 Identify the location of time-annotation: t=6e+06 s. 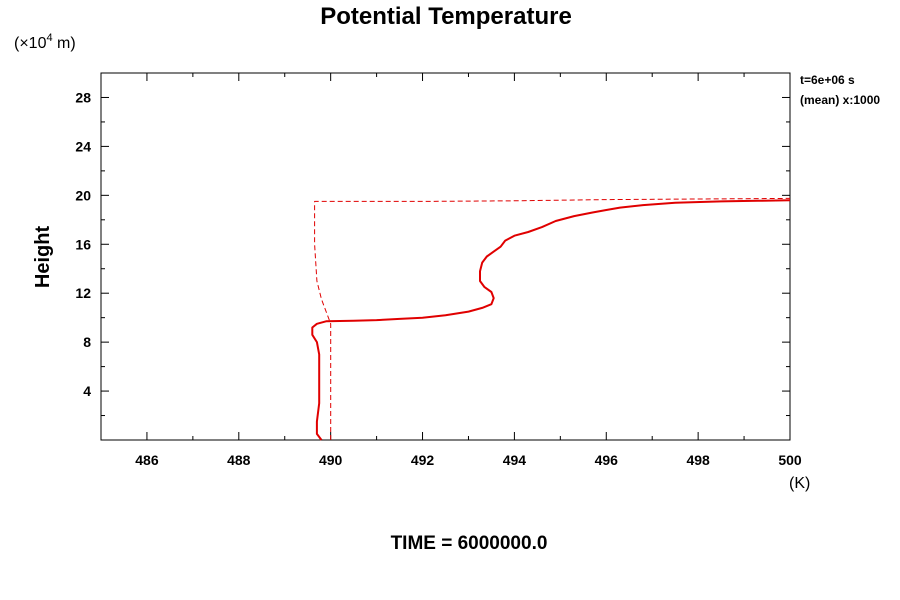
(827, 80).